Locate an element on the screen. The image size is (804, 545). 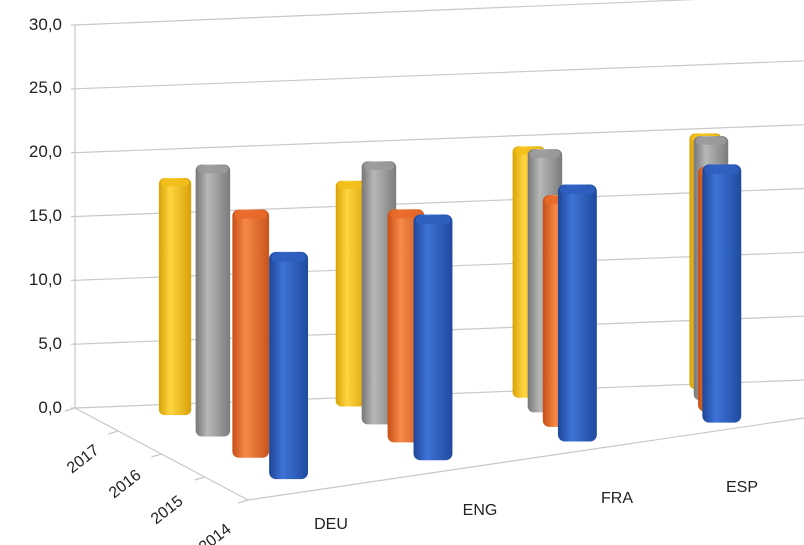
y-tick-label: 15,0 is located at coordinates (45, 215).